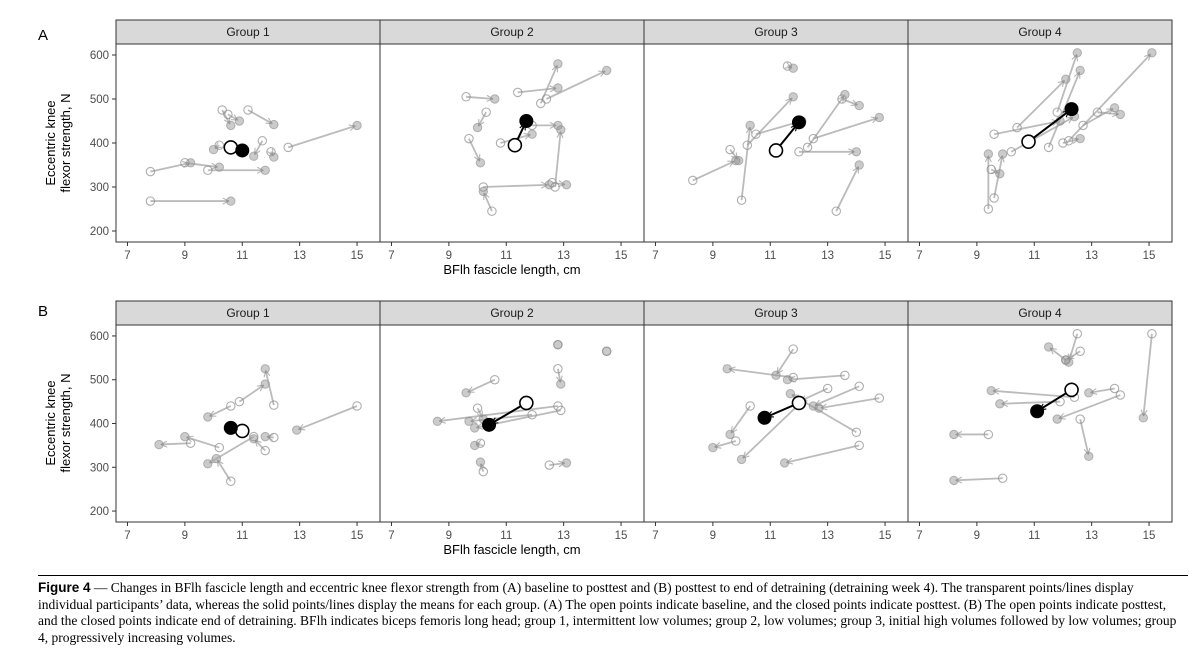 The width and height of the screenshot is (1200, 660). Describe the element at coordinates (99, 188) in the screenshot. I see `y-tick-label: 300` at that location.